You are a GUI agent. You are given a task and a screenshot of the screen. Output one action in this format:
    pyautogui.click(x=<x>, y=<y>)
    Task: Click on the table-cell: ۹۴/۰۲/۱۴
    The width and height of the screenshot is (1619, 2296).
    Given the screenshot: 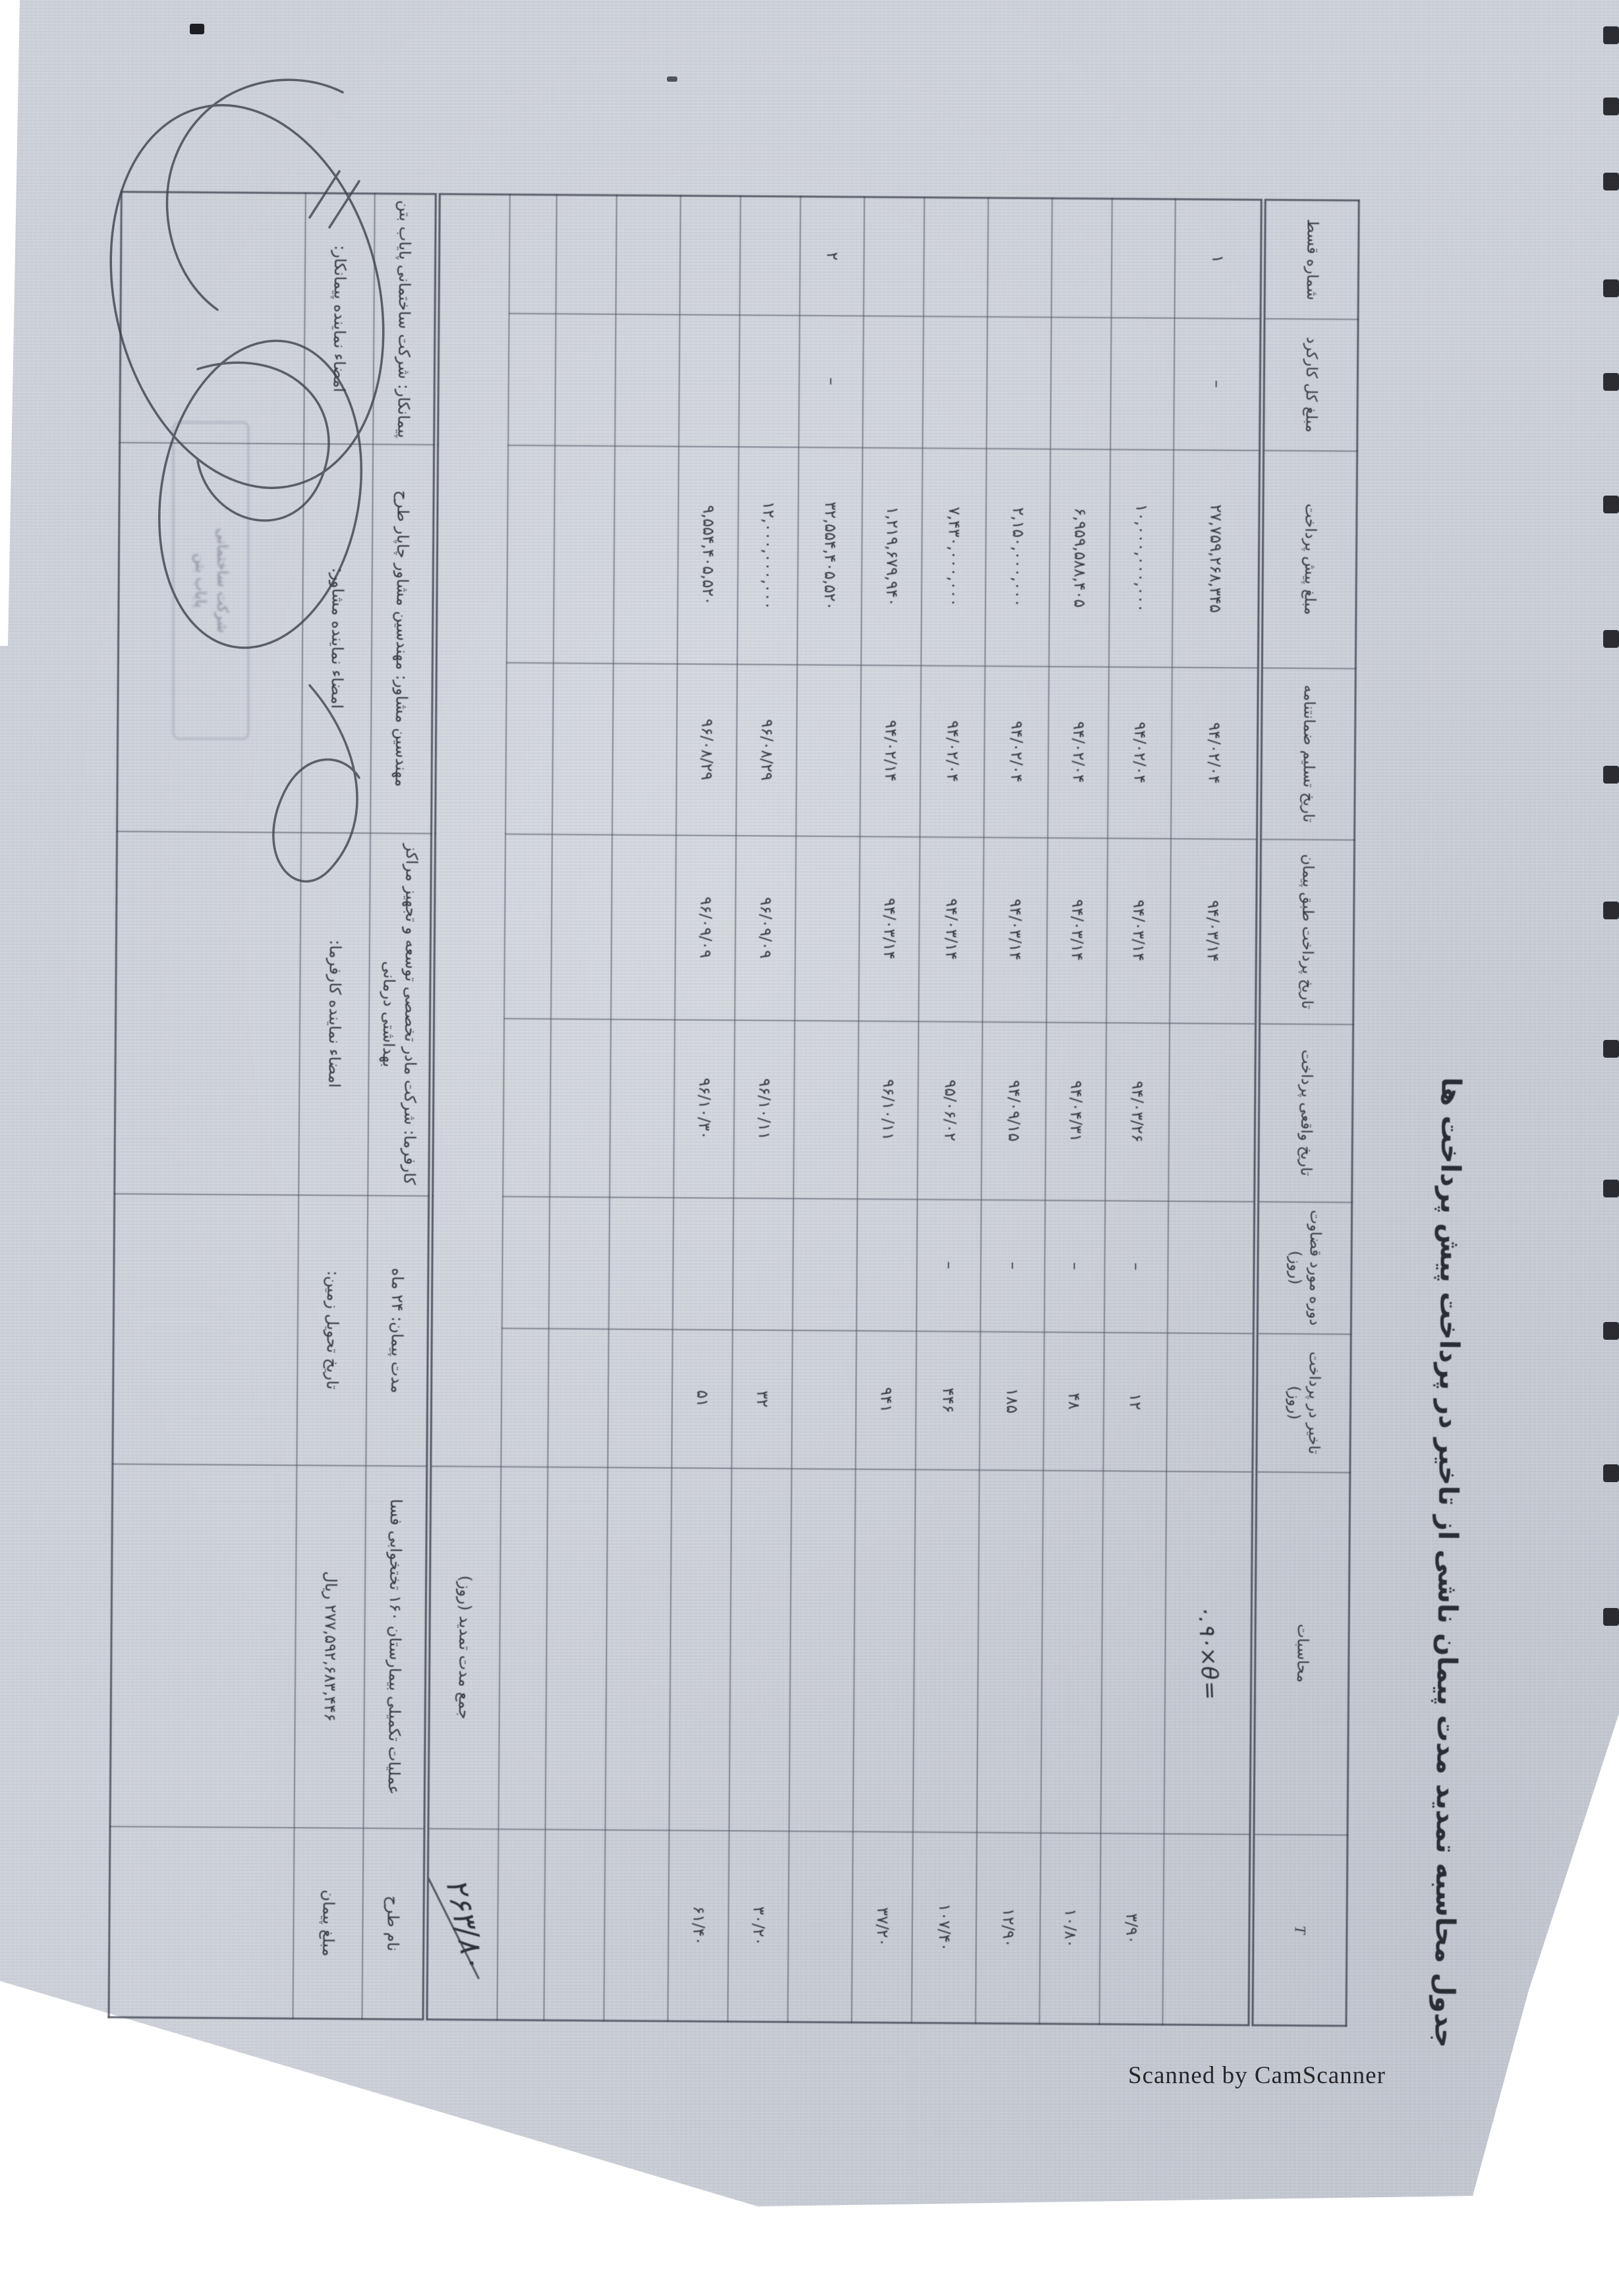 What is the action you would take?
    pyautogui.click(x=891, y=750)
    